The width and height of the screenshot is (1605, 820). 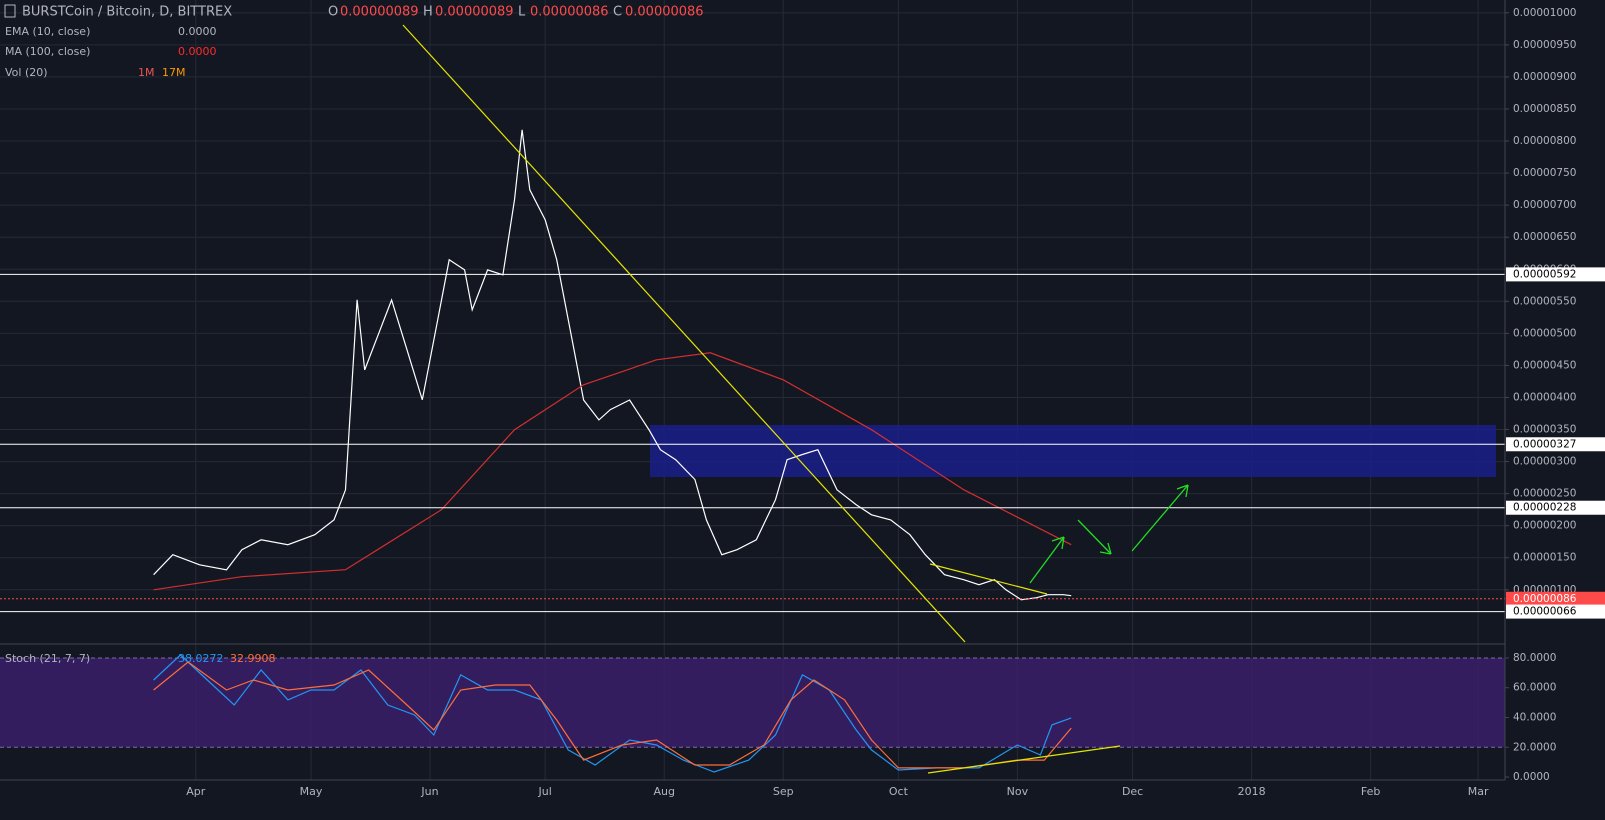 I want to click on symbol-title: BURSTCoin / Bitcoin, D, BITTREX, so click(x=127, y=12).